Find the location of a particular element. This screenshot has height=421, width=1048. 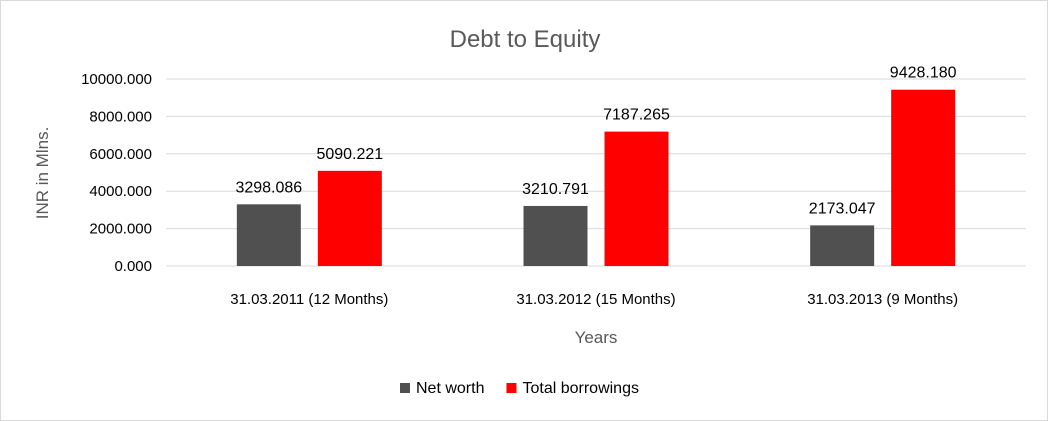

y-tick-label: 2000.000 is located at coordinates (120, 229).